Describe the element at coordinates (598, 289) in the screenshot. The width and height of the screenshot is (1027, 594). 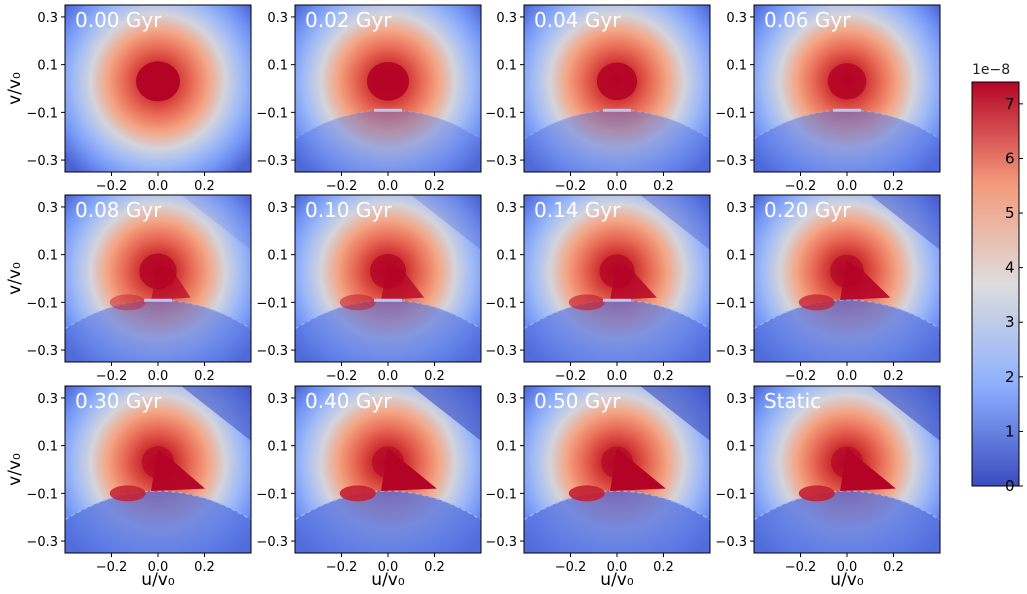
I see `heatmap-panel: 0.14 Gyr −0.2 0.0 0.2 0.3 0.1 −0.1 −0.3` at that location.